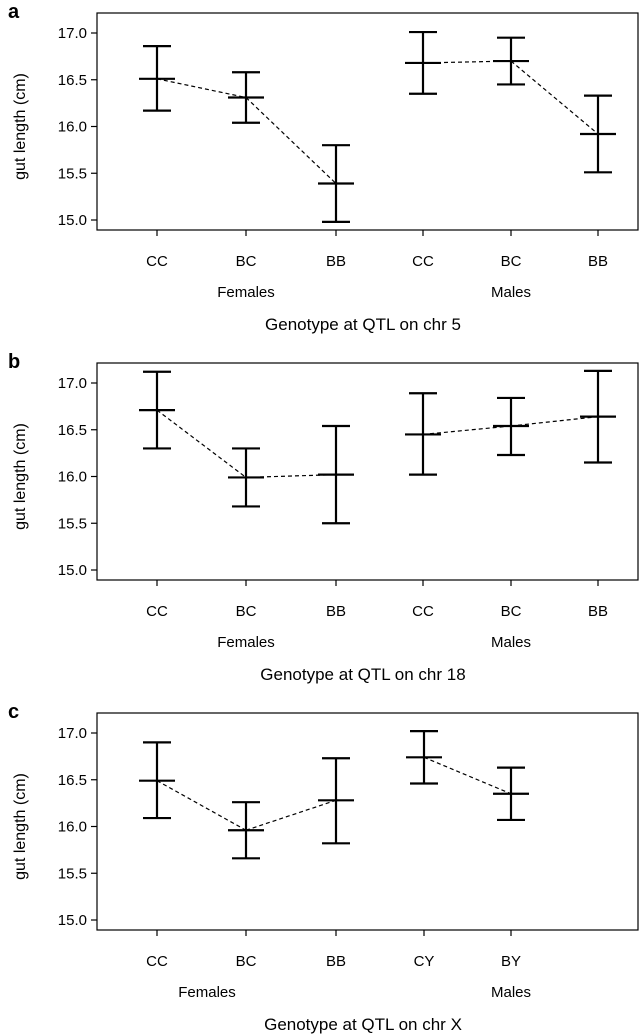  Describe the element at coordinates (363, 1024) in the screenshot. I see `x-axis-title: Genotype at QTL on chr X` at that location.